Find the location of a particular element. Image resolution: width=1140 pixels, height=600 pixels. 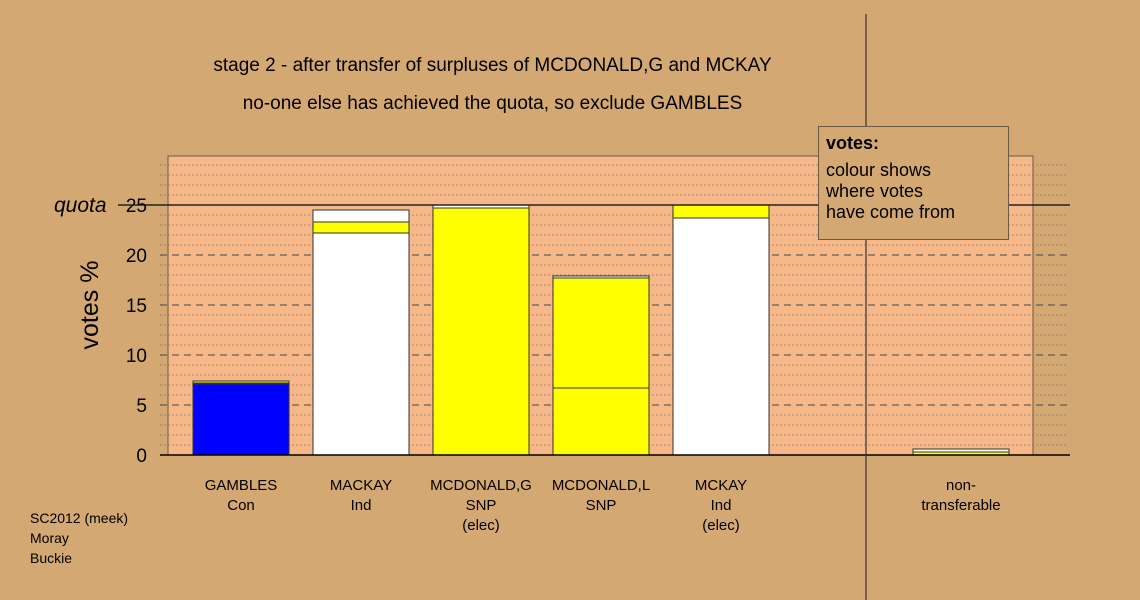

y-tick-label: 5 is located at coordinates (141, 406).